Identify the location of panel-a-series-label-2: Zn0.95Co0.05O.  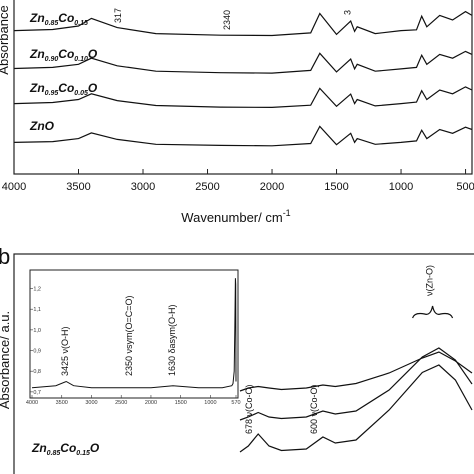
(63, 89).